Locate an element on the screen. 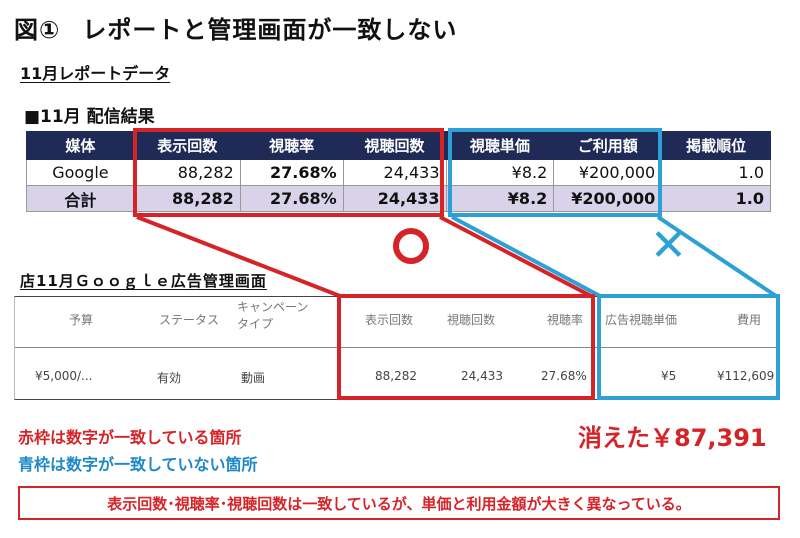 Image resolution: width=800 pixels, height=538 pixels. red-connector-right is located at coordinates (515, 256).